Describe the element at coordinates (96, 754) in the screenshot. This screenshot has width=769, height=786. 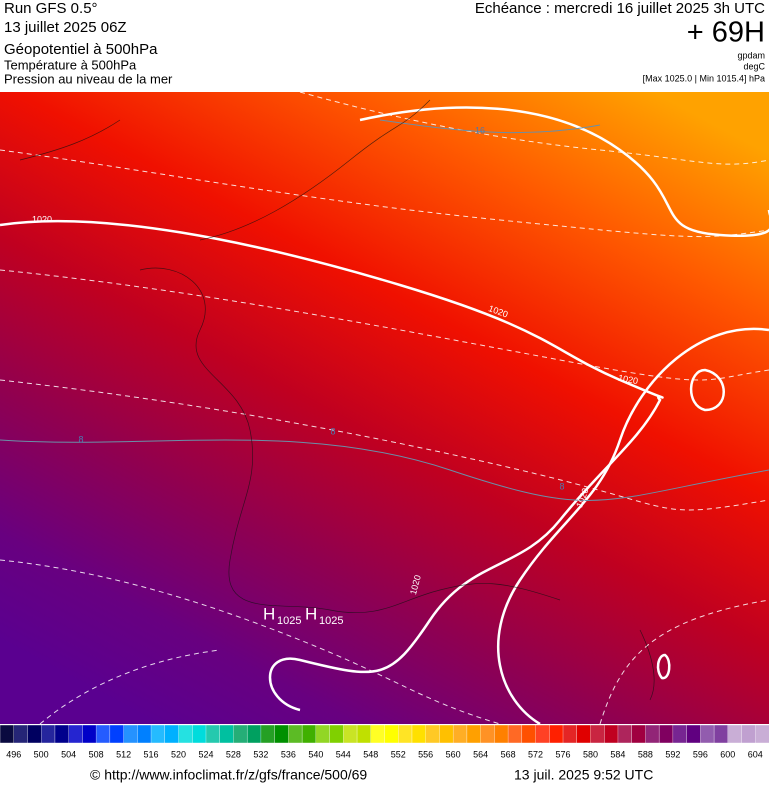
I see `colorbar-label: 508` at that location.